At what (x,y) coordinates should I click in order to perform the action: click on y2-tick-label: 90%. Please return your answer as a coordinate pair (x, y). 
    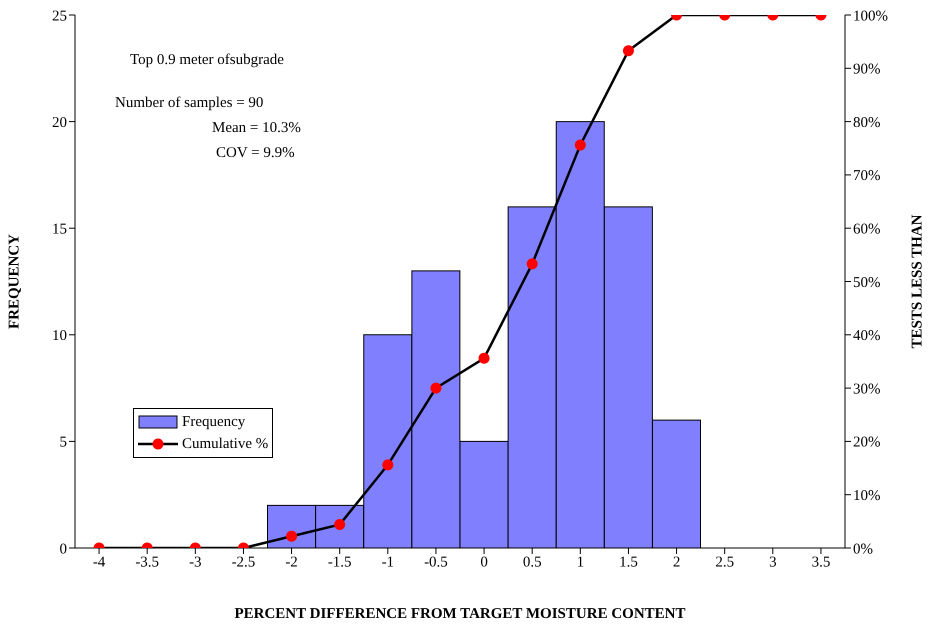
    Looking at the image, I should click on (866, 70).